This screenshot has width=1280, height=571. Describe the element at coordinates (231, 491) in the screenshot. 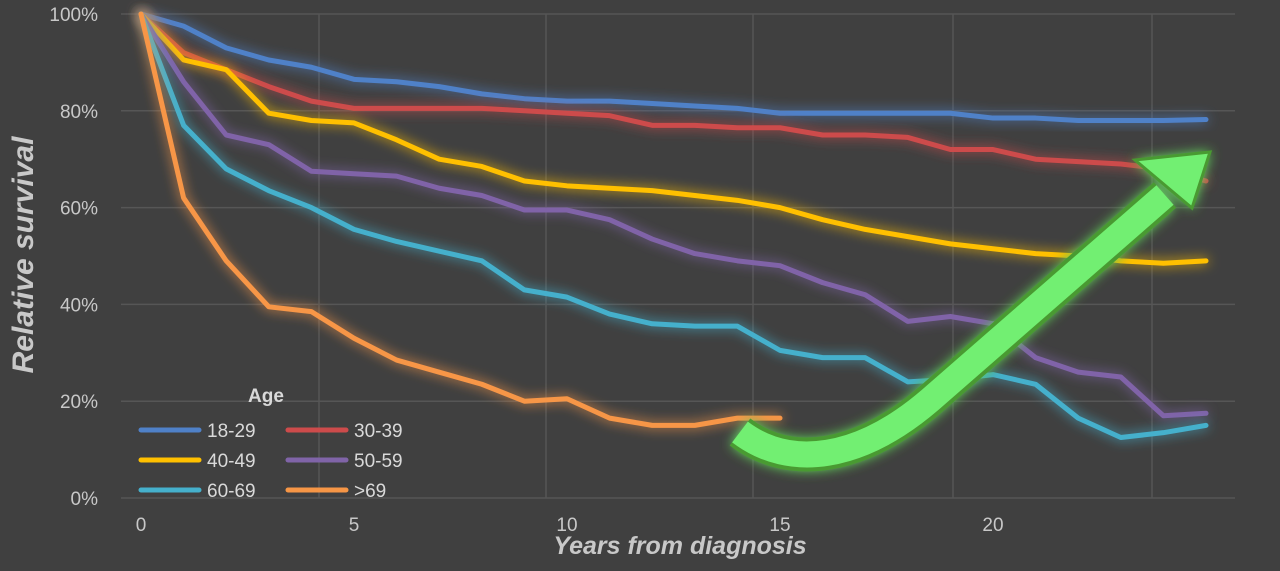

I see `legend-label: 60-69` at that location.